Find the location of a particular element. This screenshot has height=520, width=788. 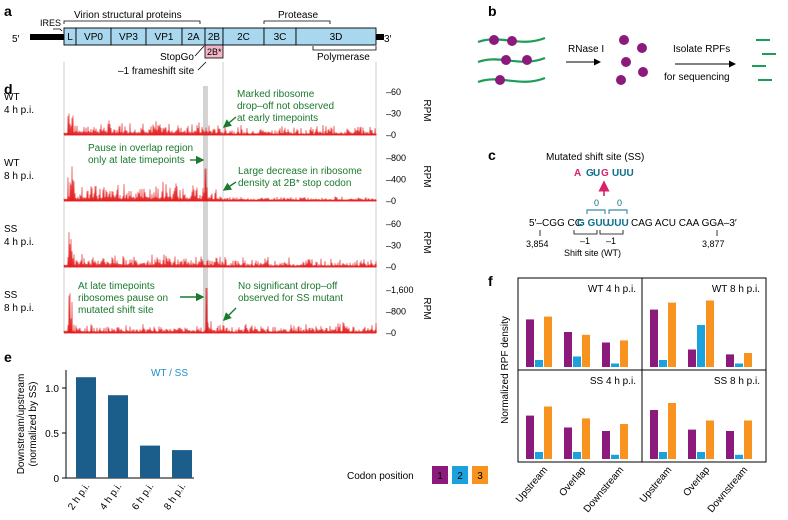

track-time-label: 8 h p.i. is located at coordinates (19, 176).